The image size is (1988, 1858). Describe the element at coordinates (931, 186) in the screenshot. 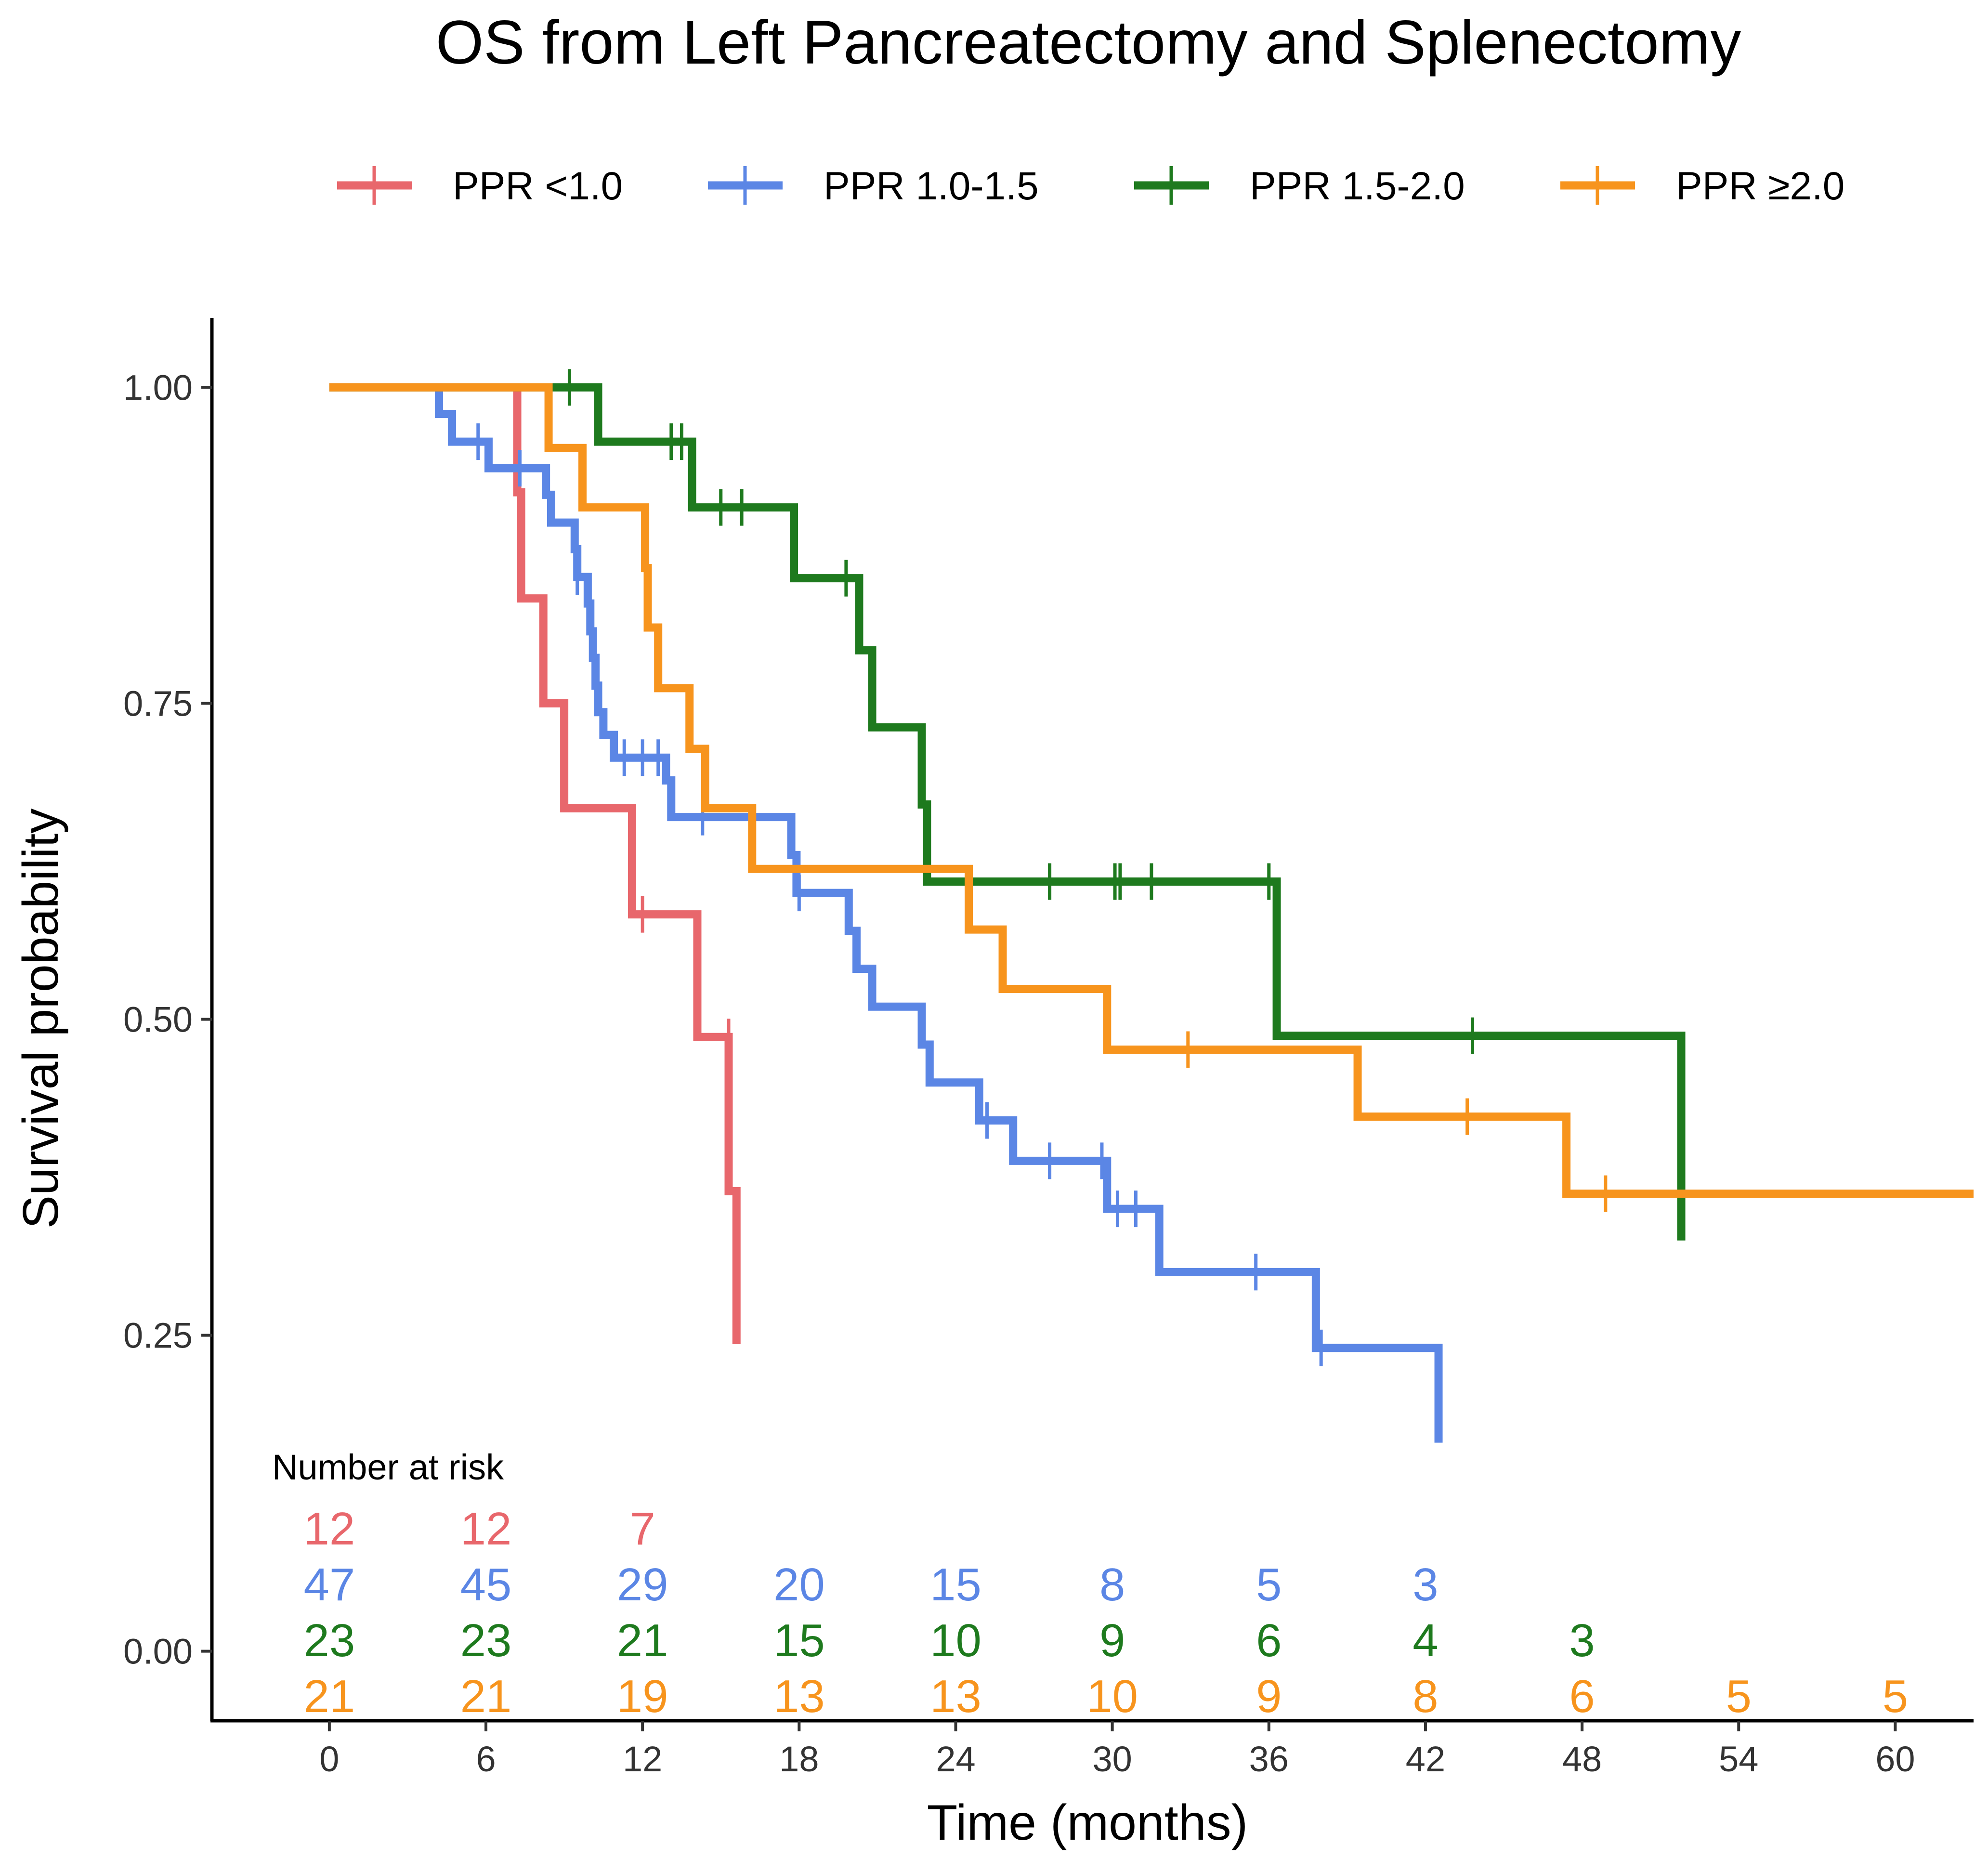

I see `legend-label-ppr-1-0-1-5: PPR 1.0-1.5` at that location.